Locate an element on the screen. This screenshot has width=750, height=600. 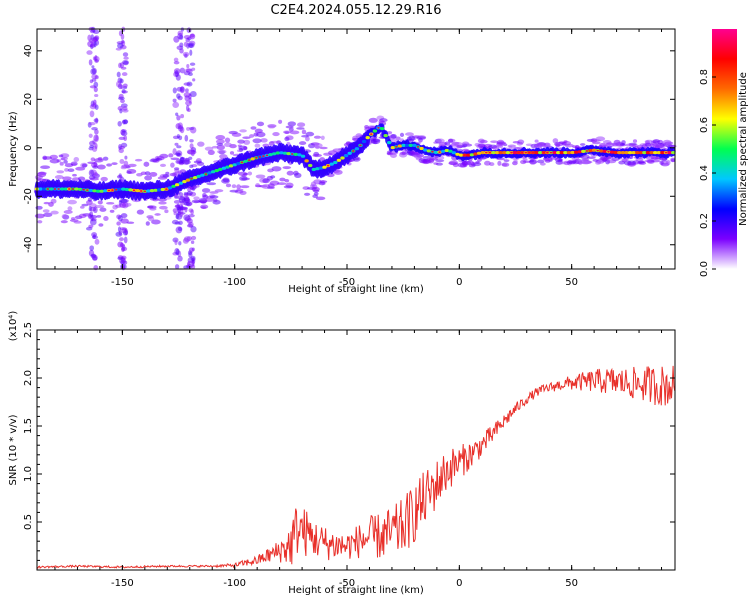
x-tick-label: -50 is located at coordinates (347, 583).